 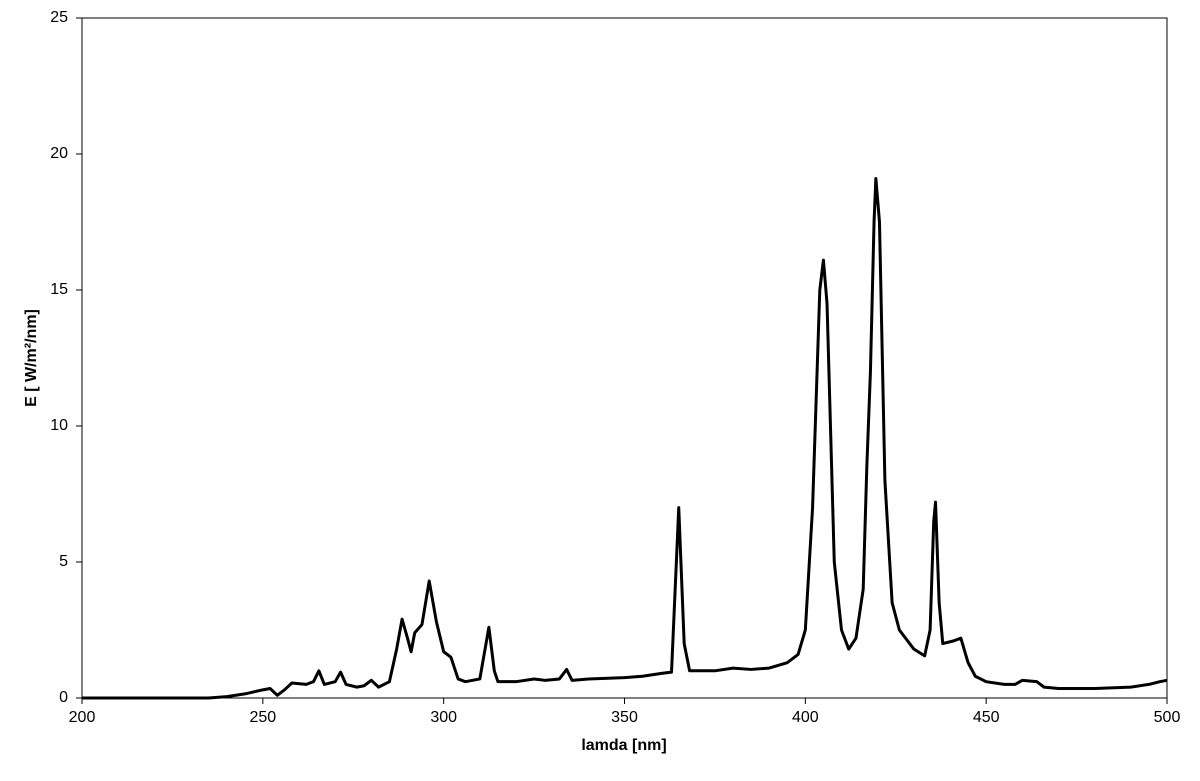 What do you see at coordinates (63, 697) in the screenshot?
I see `y-tick-label: 0` at bounding box center [63, 697].